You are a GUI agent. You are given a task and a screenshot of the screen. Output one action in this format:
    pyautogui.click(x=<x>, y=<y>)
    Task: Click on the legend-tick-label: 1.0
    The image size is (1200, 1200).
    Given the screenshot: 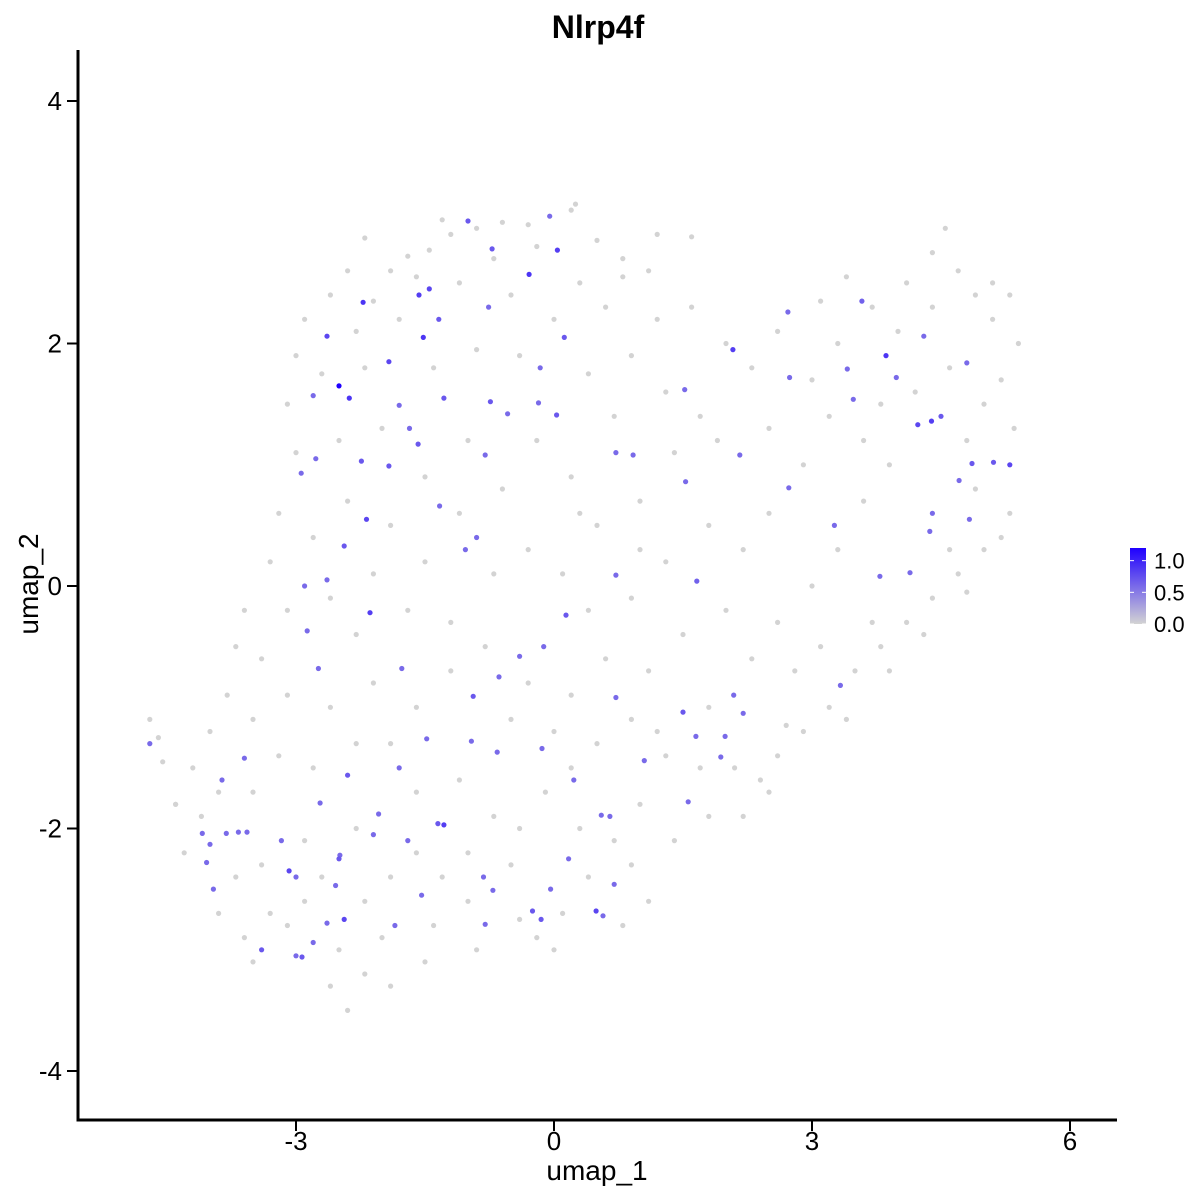 What is the action you would take?
    pyautogui.click(x=1169, y=561)
    